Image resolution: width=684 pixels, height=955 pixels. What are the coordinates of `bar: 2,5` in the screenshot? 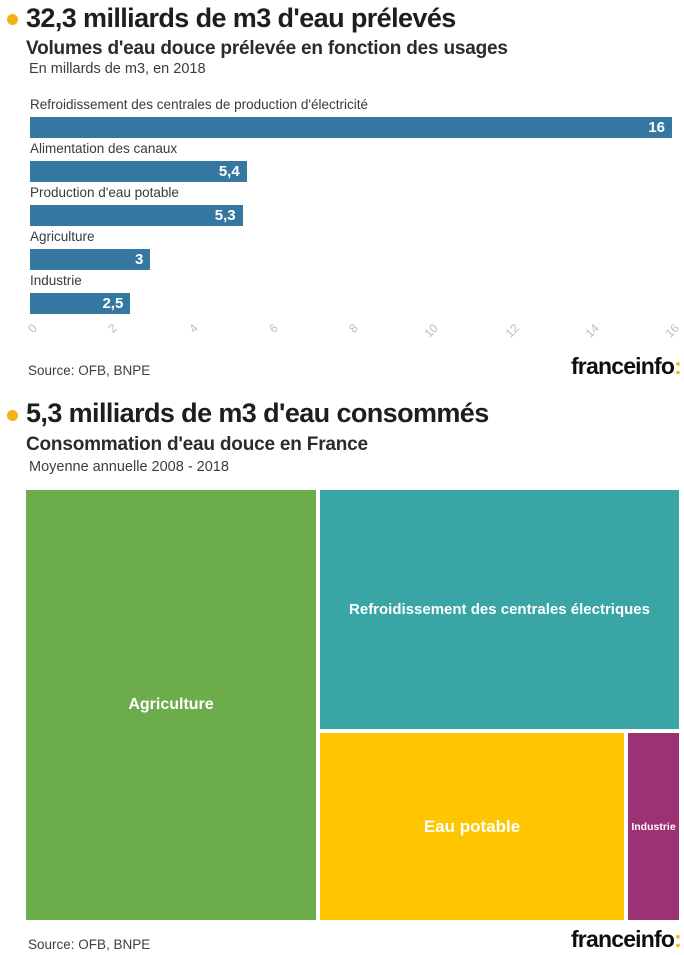 It's located at (80, 303).